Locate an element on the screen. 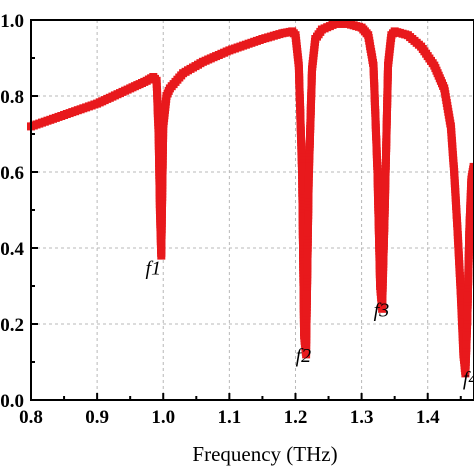  y-tick-label: 1.0 is located at coordinates (12, 21).